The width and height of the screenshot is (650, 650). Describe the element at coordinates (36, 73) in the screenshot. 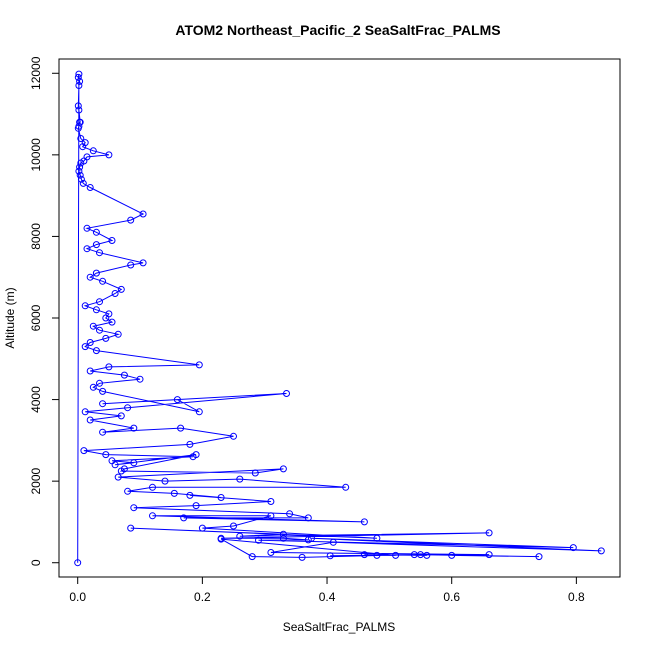

I see `y-tick-label: 12000` at that location.